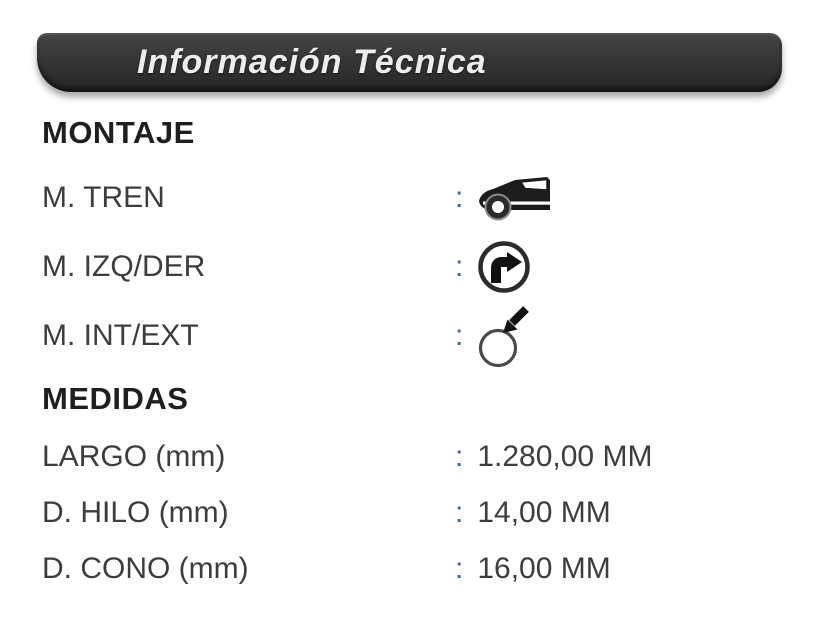 The width and height of the screenshot is (826, 617). What do you see at coordinates (124, 266) in the screenshot?
I see `row-label: M. IZQ/DER` at bounding box center [124, 266].